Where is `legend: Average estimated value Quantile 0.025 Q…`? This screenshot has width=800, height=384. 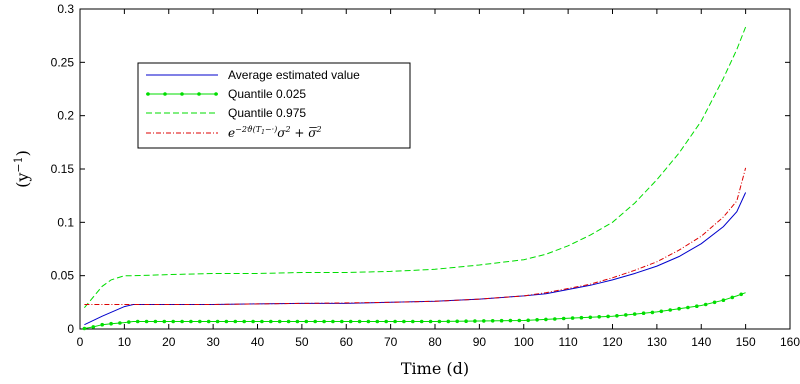 legend: Average estimated value Quantile 0.025 Q… is located at coordinates (274, 105).